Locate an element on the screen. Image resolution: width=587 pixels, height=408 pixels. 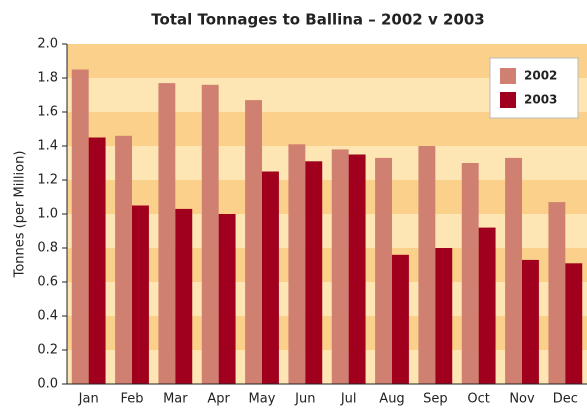
y-tick-label: 0.4 is located at coordinates (47, 316).